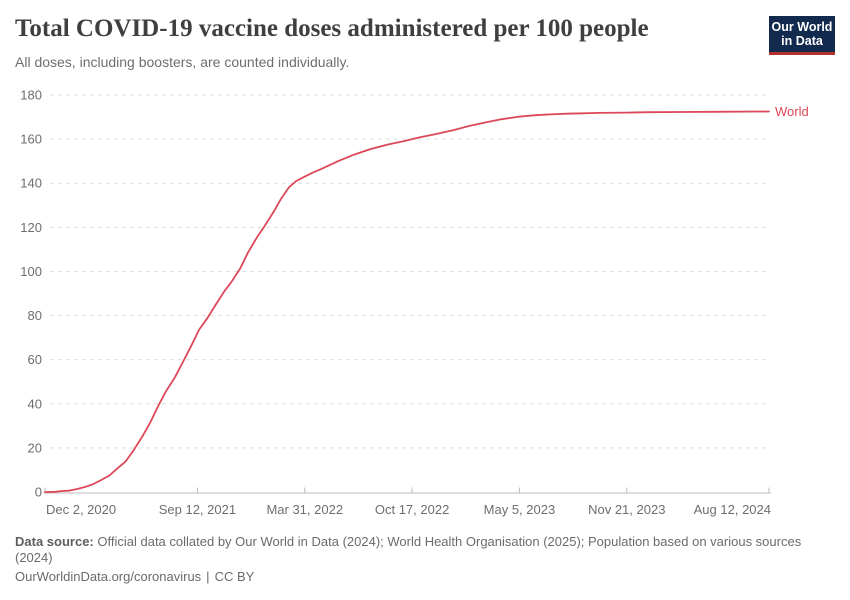 This screenshot has height=600, width=850. Describe the element at coordinates (38, 492) in the screenshot. I see `y-axis-tick-label: 0` at that location.